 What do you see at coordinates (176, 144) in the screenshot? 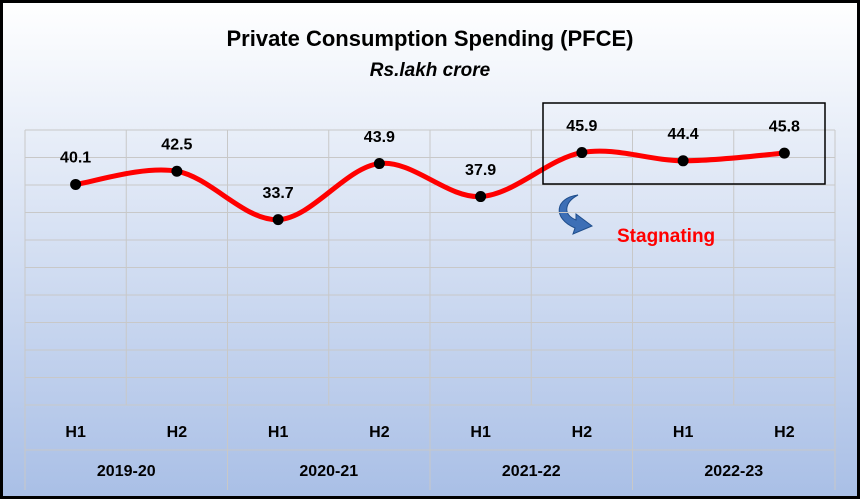
I see `value-label: 42.5` at bounding box center [176, 144].